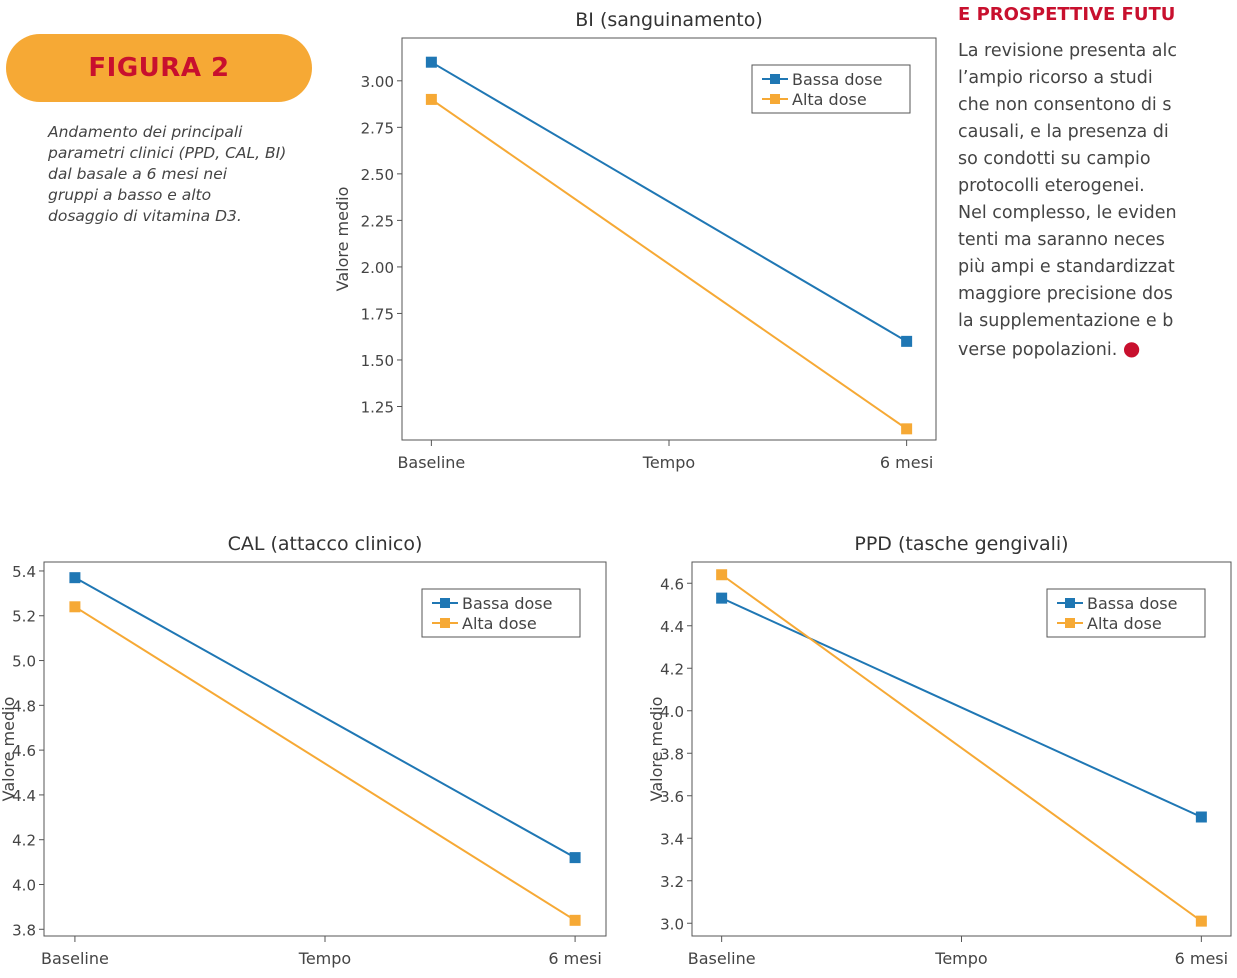  I want to click on body-line: che non consentono di s, so click(1065, 105).